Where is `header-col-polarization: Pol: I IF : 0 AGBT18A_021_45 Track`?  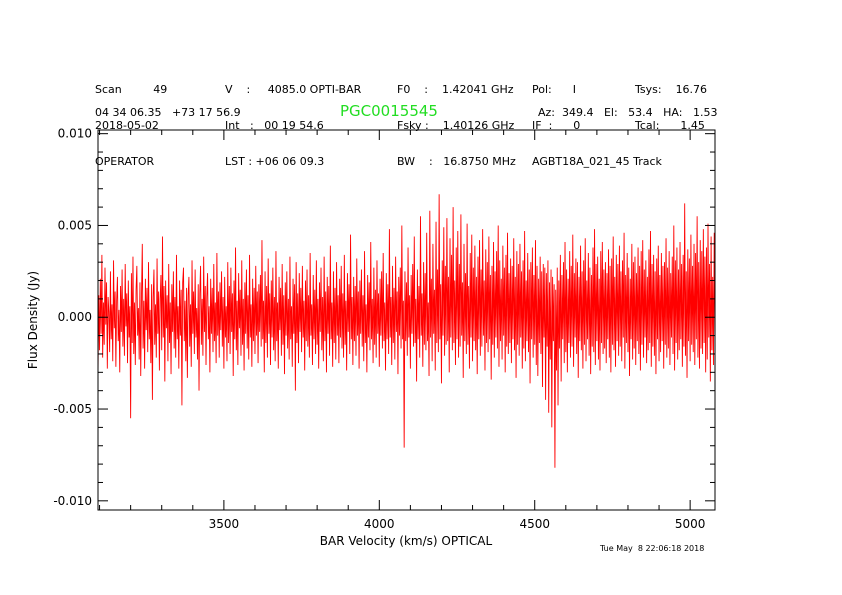 header-col-polarization: Pol: I IF : 0 AGBT18A_021_45 Track is located at coordinates (597, 120).